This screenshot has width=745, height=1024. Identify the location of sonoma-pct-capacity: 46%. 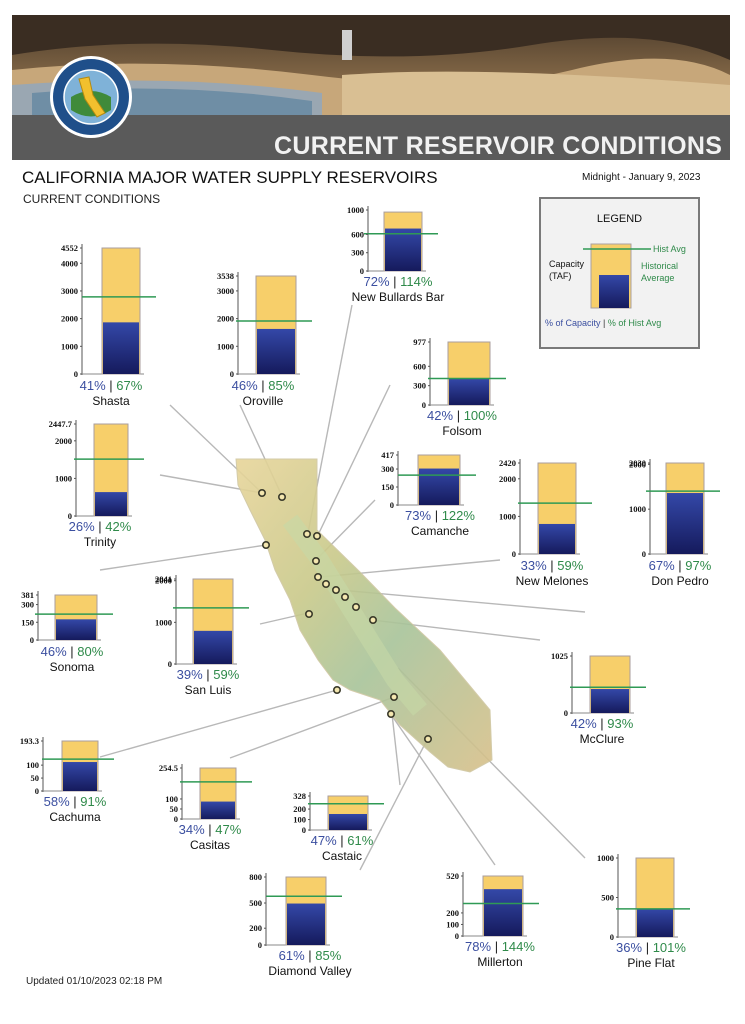
(53, 651).